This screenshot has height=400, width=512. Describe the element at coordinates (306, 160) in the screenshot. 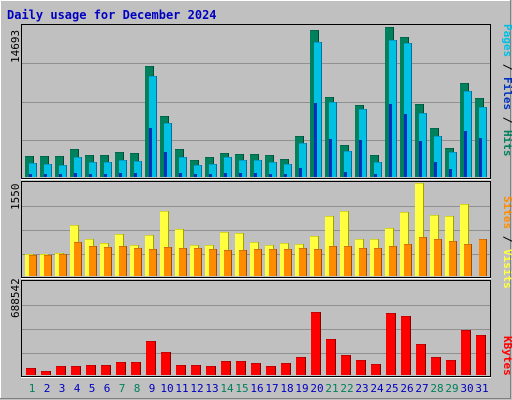

I see `files-bar-day-19-shade` at that location.